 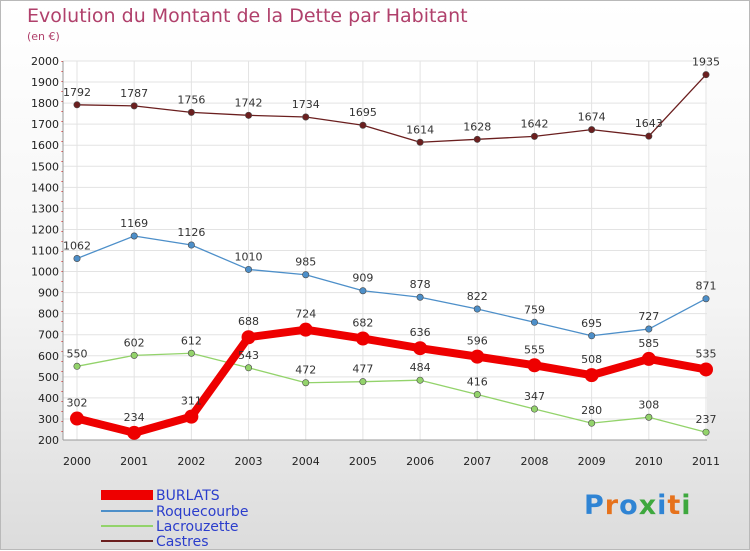 What do you see at coordinates (134, 93) in the screenshot?
I see `data-label: 1787` at bounding box center [134, 93].